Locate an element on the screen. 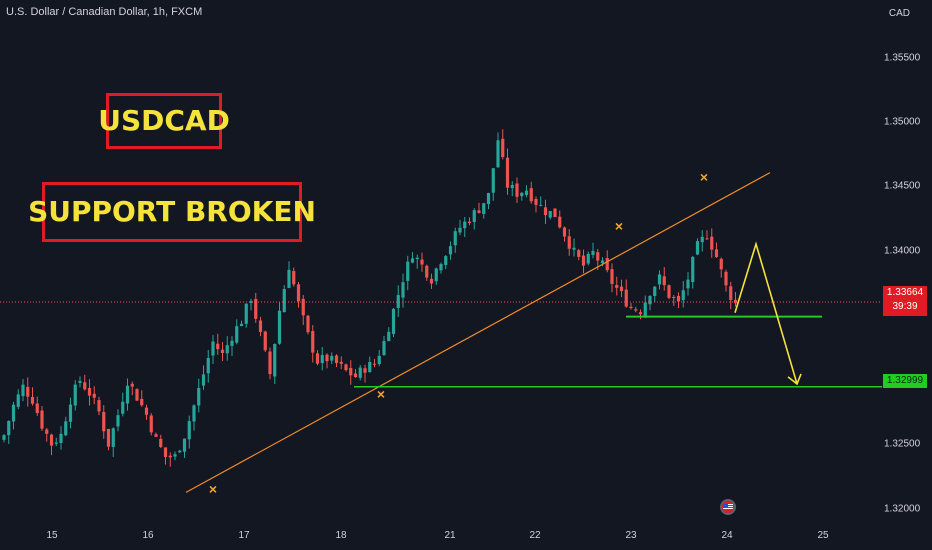  symbol-title: U.S. Dollar / Canadian Dollar, 1h, FXCM is located at coordinates (104, 12).